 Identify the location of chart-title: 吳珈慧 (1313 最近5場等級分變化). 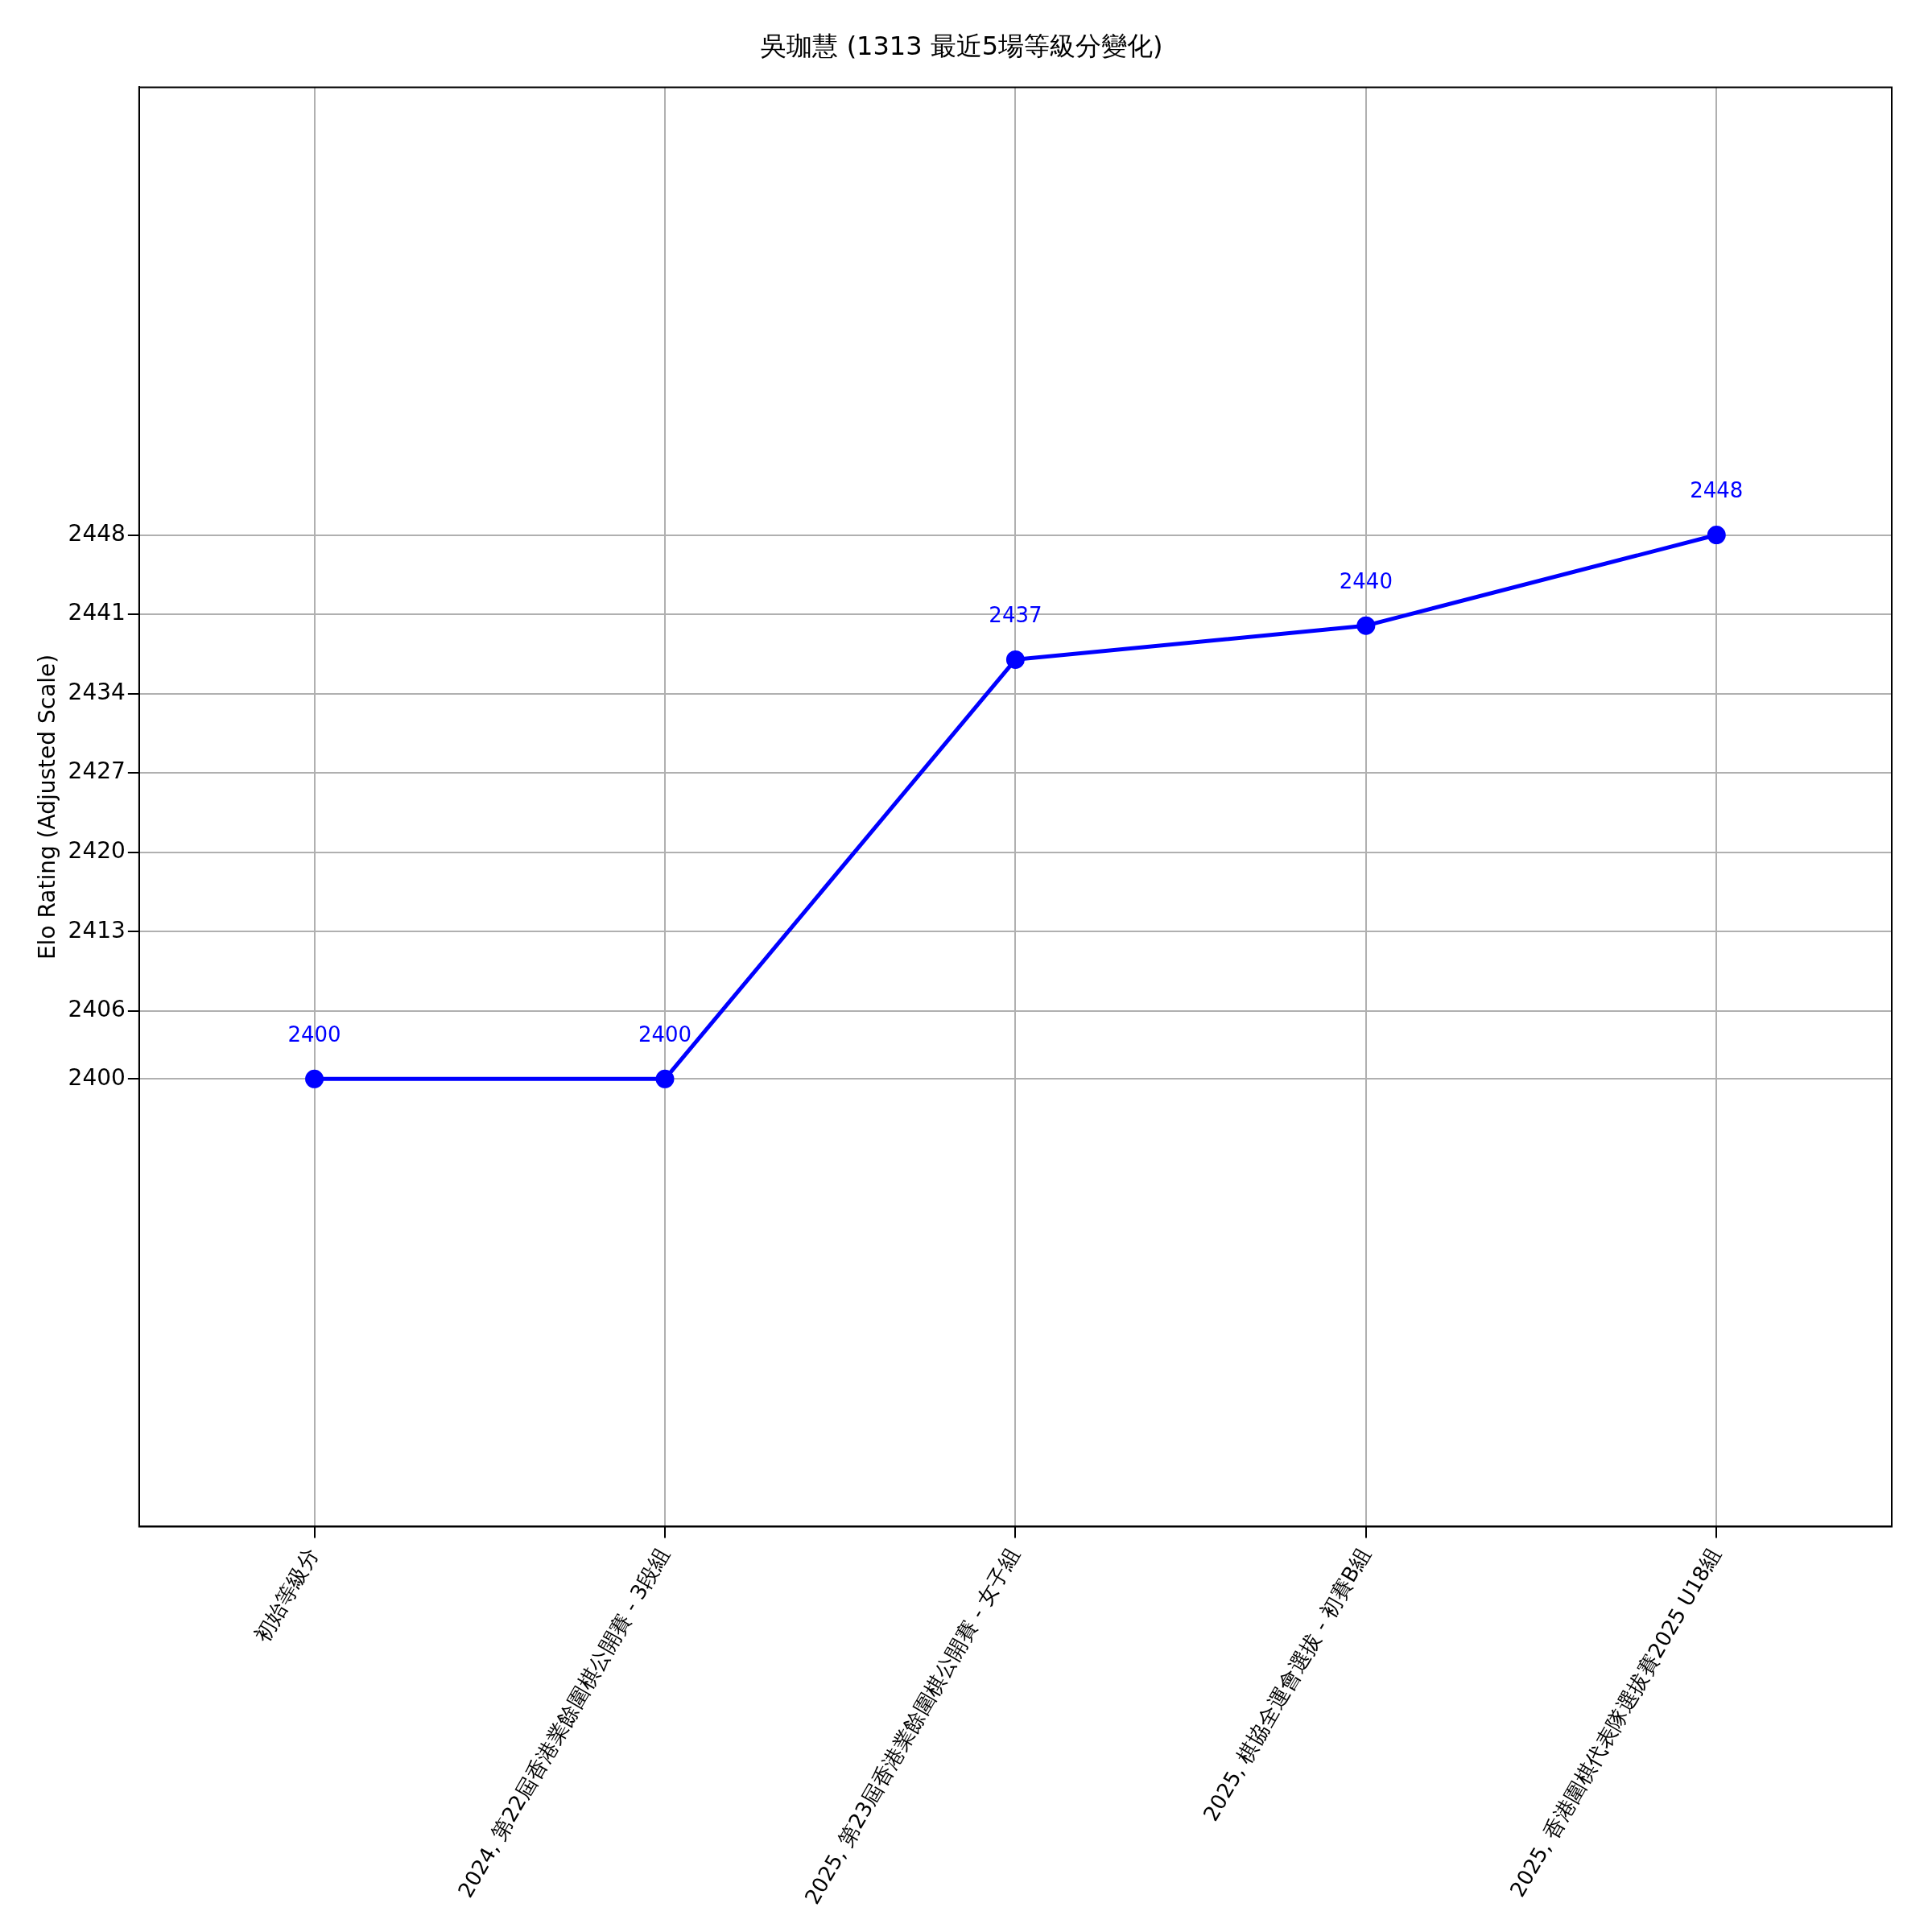
(962, 45).